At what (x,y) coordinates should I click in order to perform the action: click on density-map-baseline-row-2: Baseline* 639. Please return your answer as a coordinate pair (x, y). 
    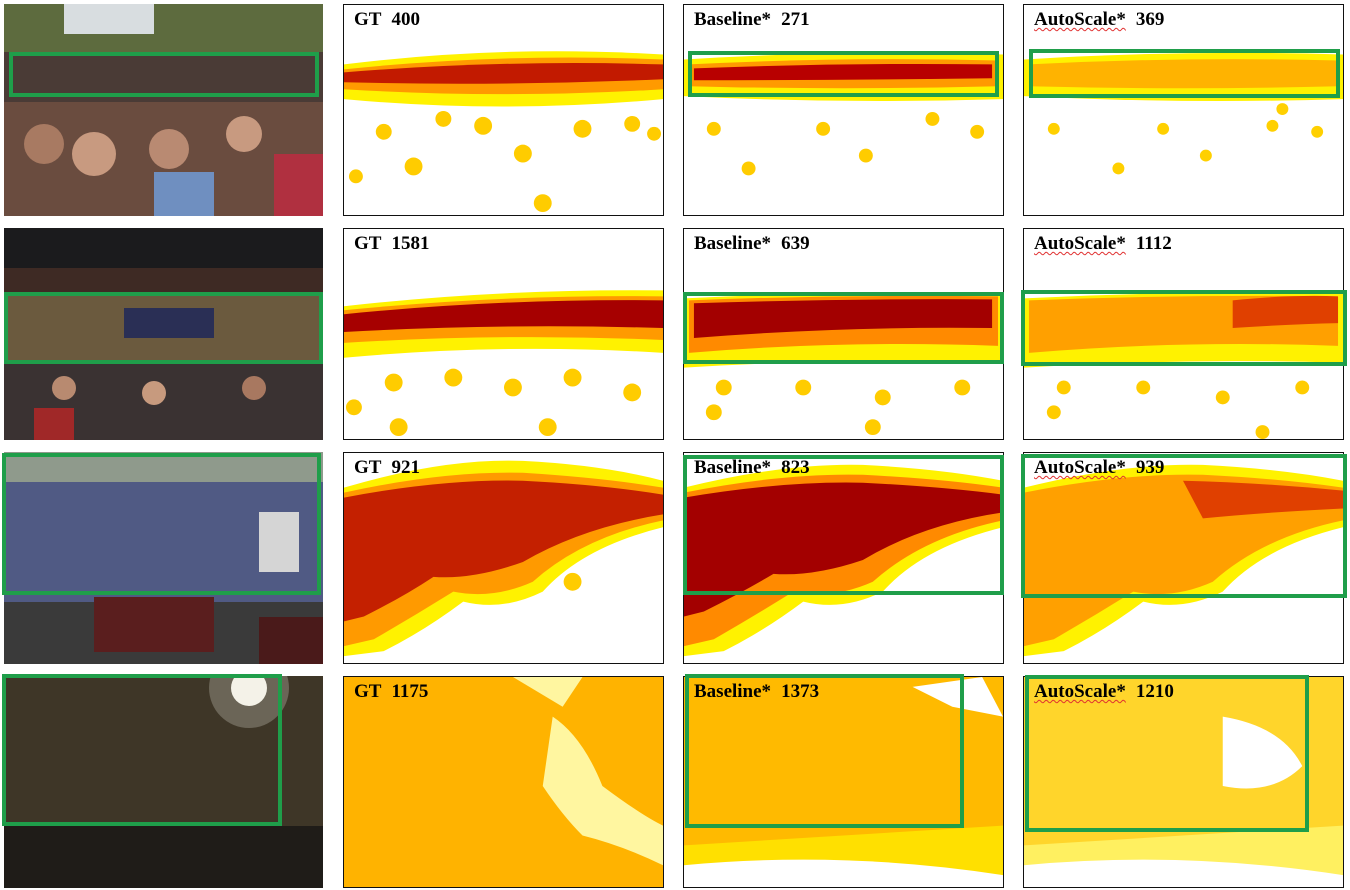
    Looking at the image, I should click on (843, 334).